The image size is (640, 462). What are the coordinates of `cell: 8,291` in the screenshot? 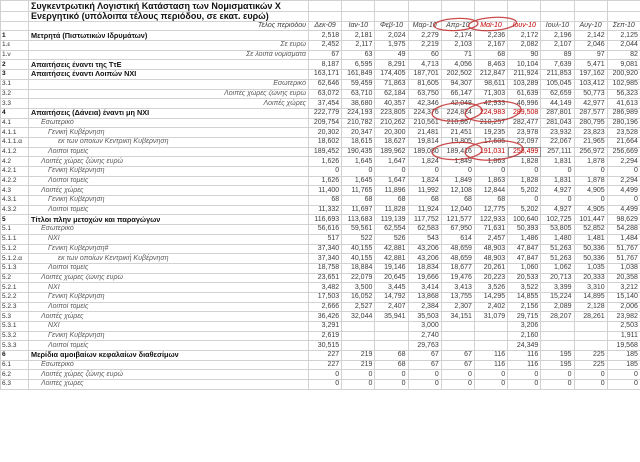 It's located at (391, 65).